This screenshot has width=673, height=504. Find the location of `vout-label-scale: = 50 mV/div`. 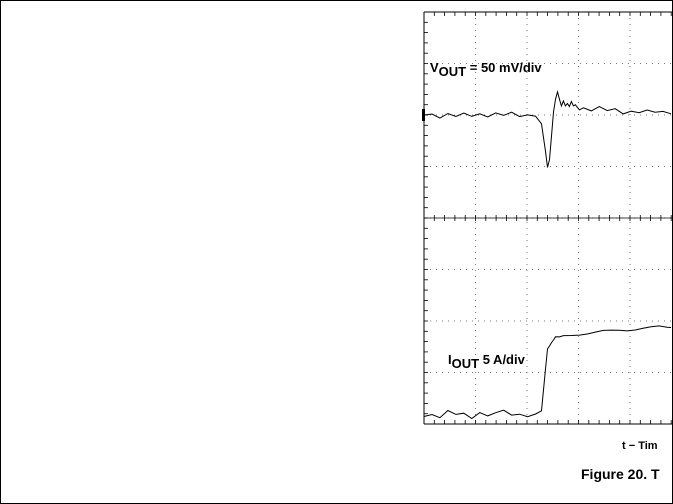

vout-label-scale: = 50 mV/div is located at coordinates (504, 67).